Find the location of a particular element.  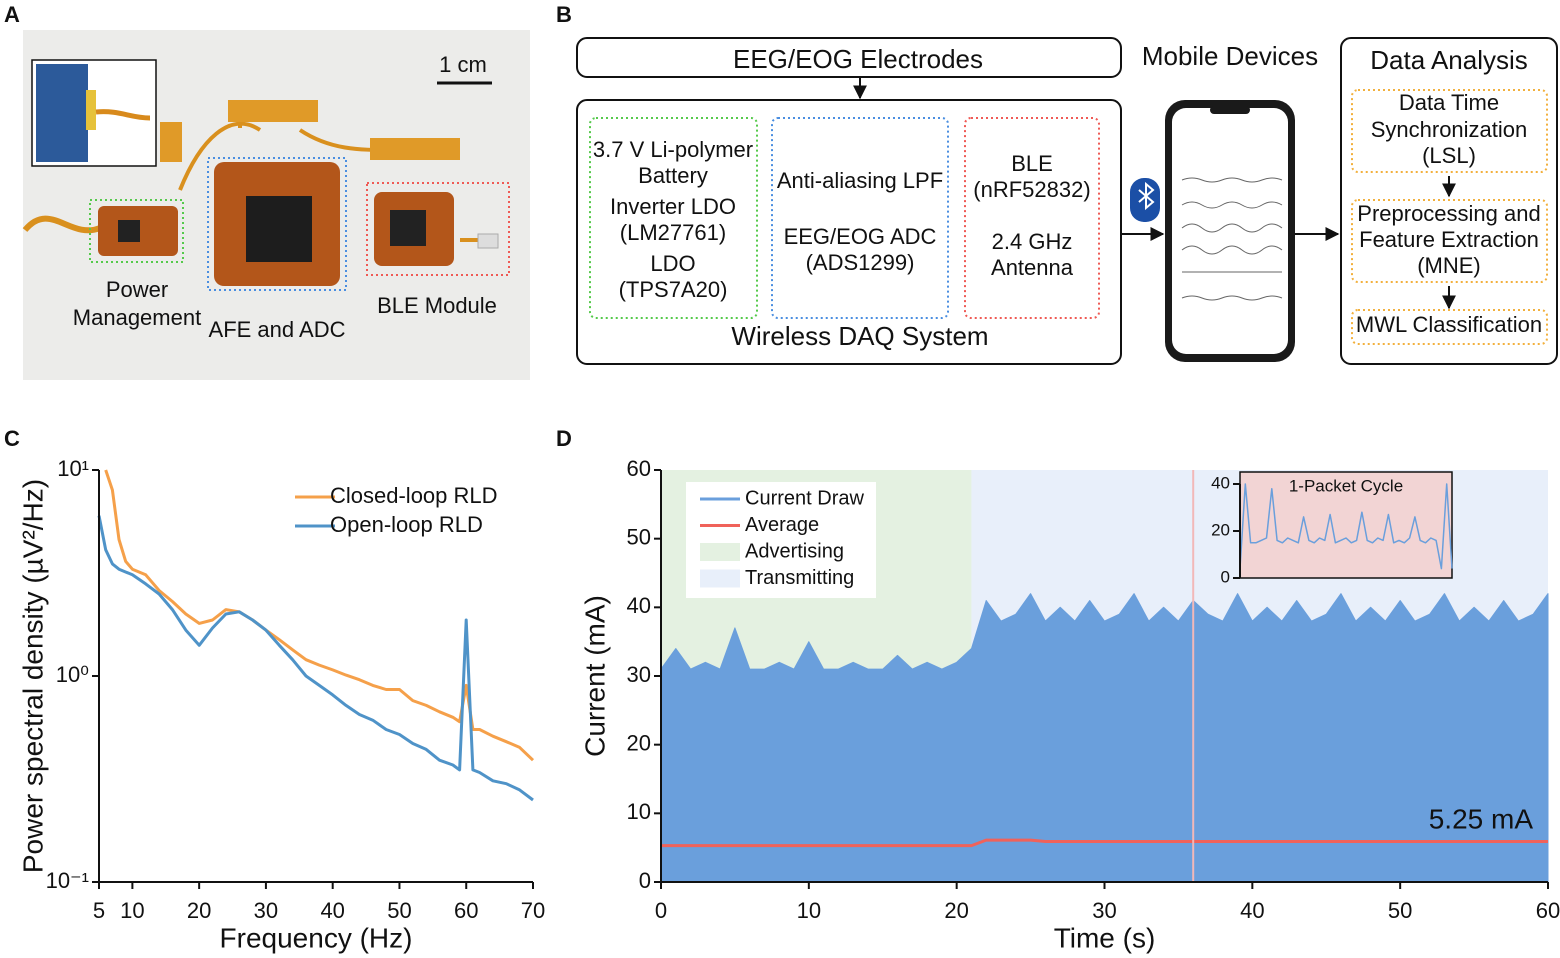

block-line: Inverter LDO is located at coordinates (673, 206).